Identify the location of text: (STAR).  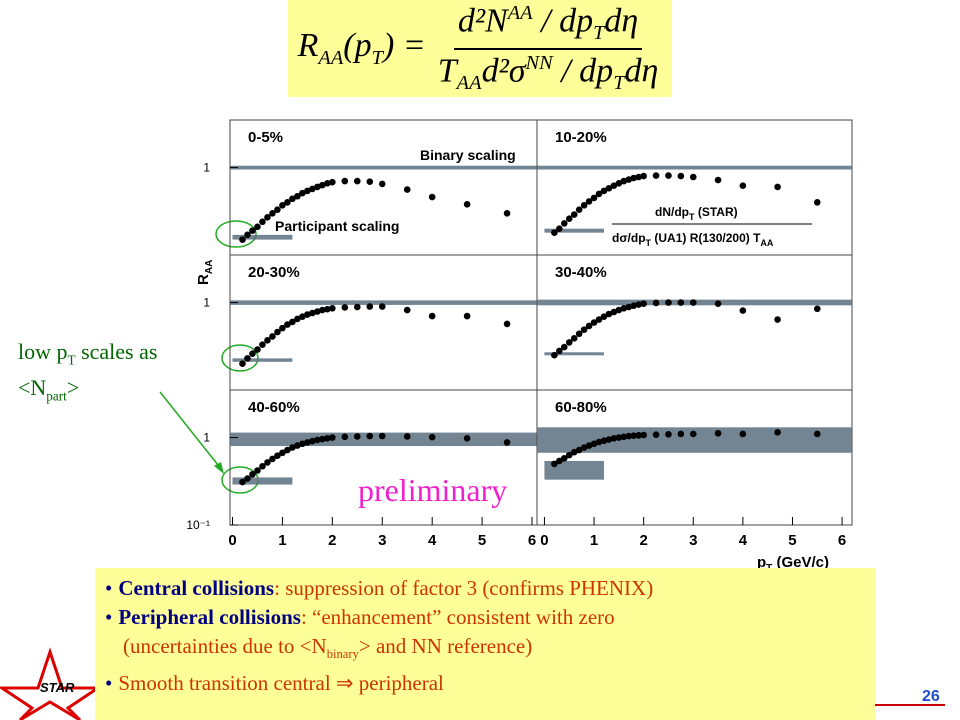
(716, 212).